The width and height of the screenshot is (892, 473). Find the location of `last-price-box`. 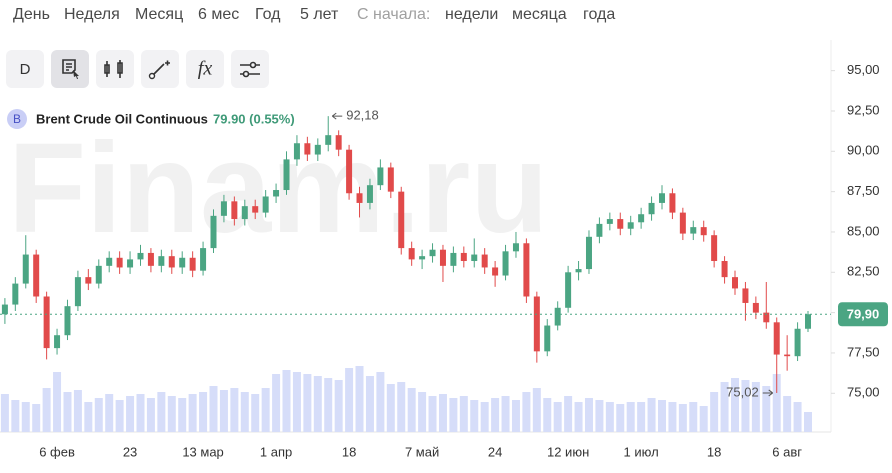

last-price-box is located at coordinates (863, 314).